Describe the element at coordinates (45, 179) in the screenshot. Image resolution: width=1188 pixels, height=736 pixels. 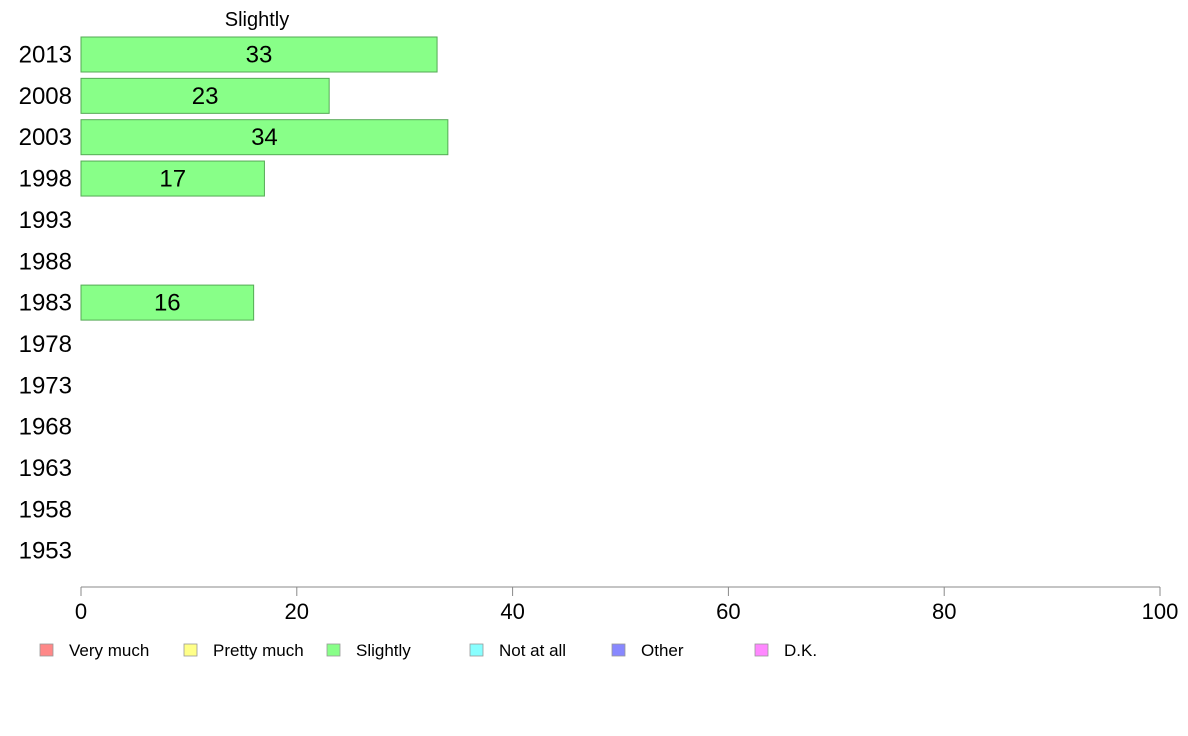
I see `y-tick-label: 1998` at that location.